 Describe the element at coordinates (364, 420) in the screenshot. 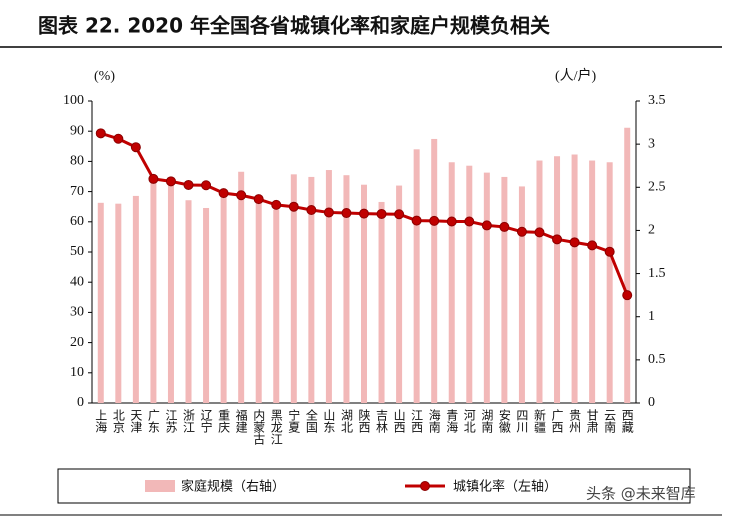

I see `x-tick-label: 陕西` at that location.